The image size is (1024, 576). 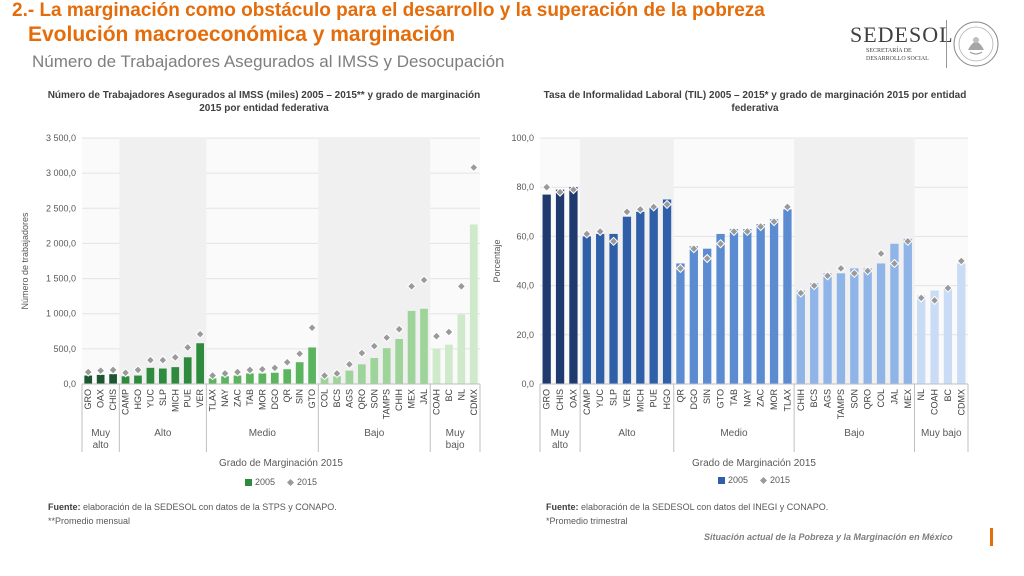 What do you see at coordinates (721, 398) in the screenshot?
I see `x-tick-label: GTO` at bounding box center [721, 398].